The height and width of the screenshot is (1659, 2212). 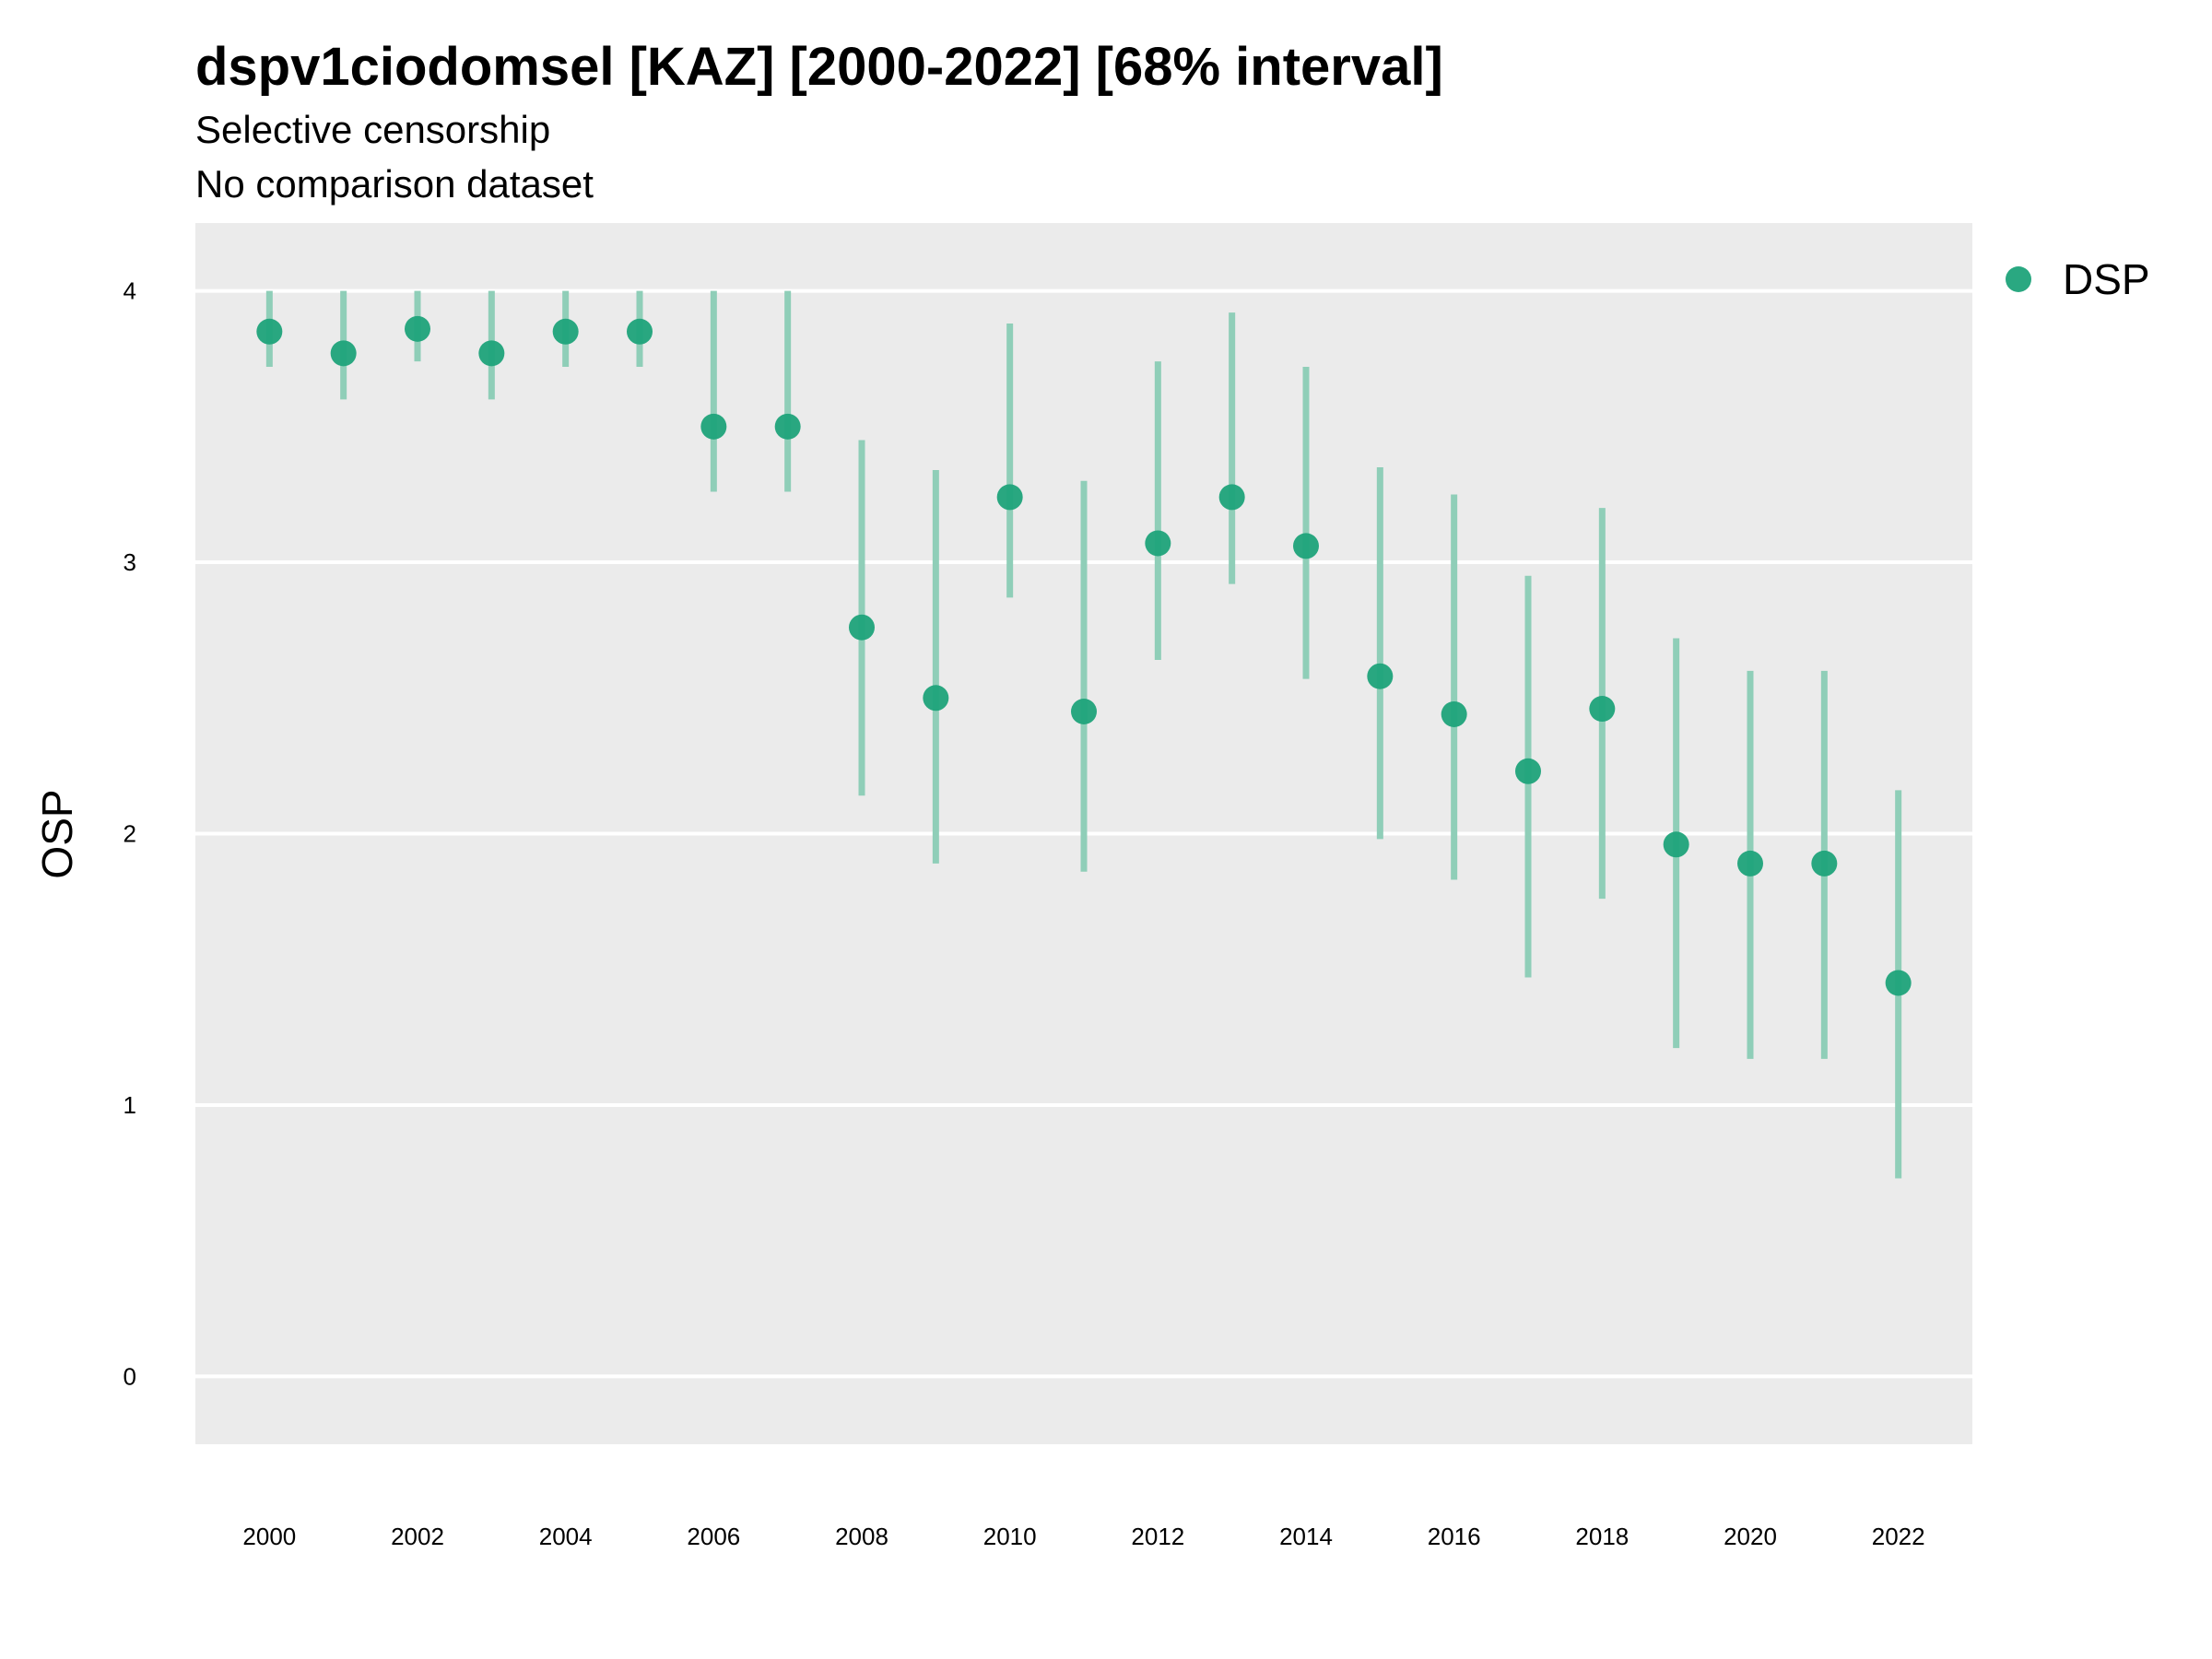 I want to click on y-tick-label: 4, so click(x=130, y=291).